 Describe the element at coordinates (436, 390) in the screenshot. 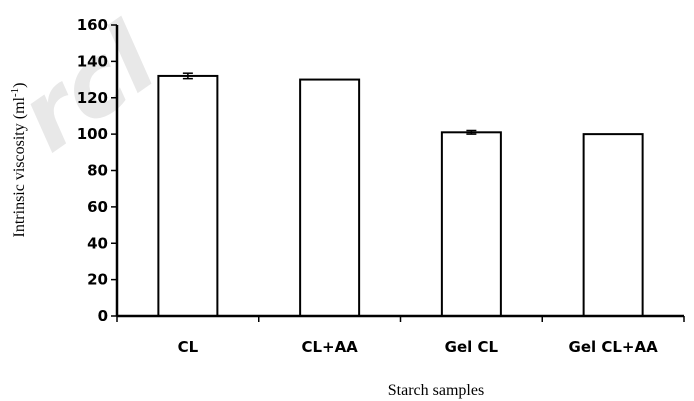

I see `x-axis-title: Starch samples` at that location.